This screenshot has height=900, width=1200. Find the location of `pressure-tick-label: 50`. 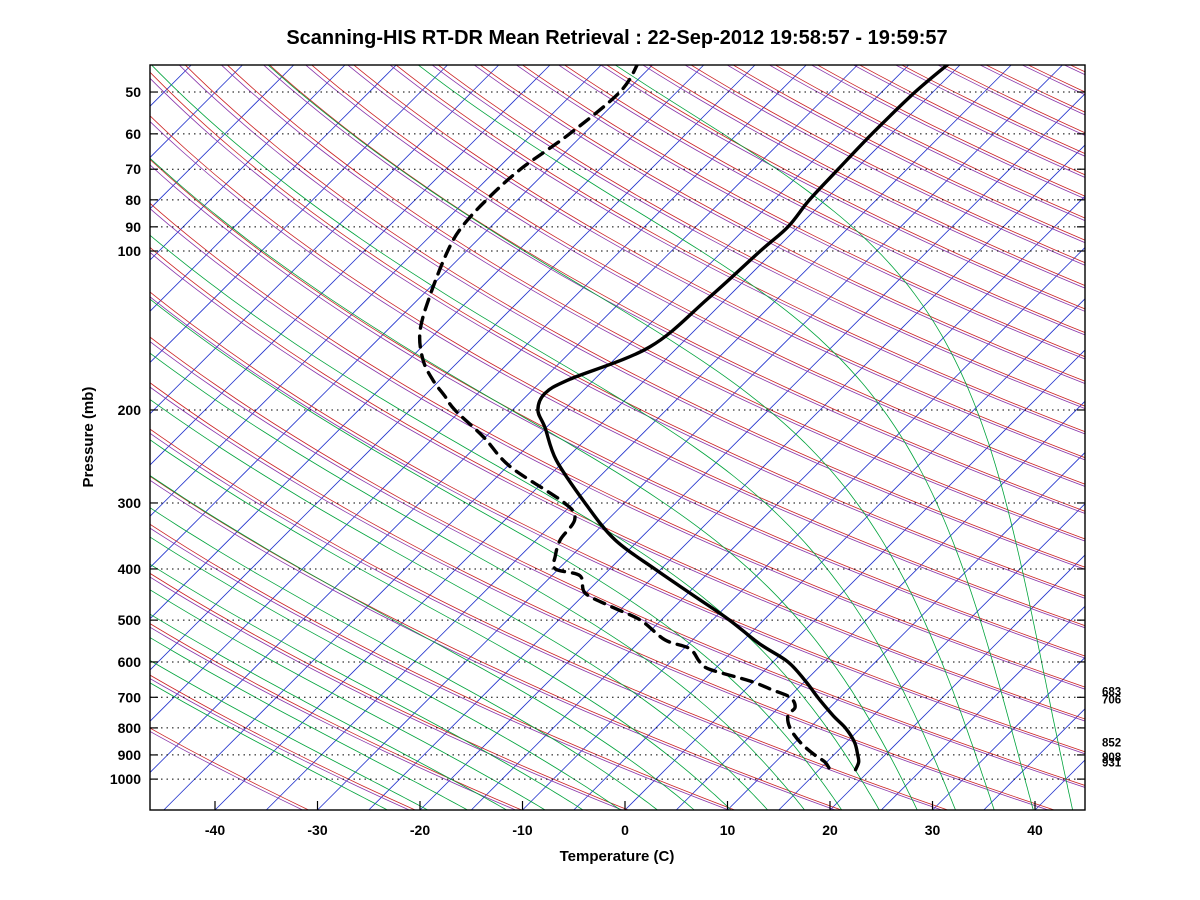

pressure-tick-label: 50 is located at coordinates (133, 92).